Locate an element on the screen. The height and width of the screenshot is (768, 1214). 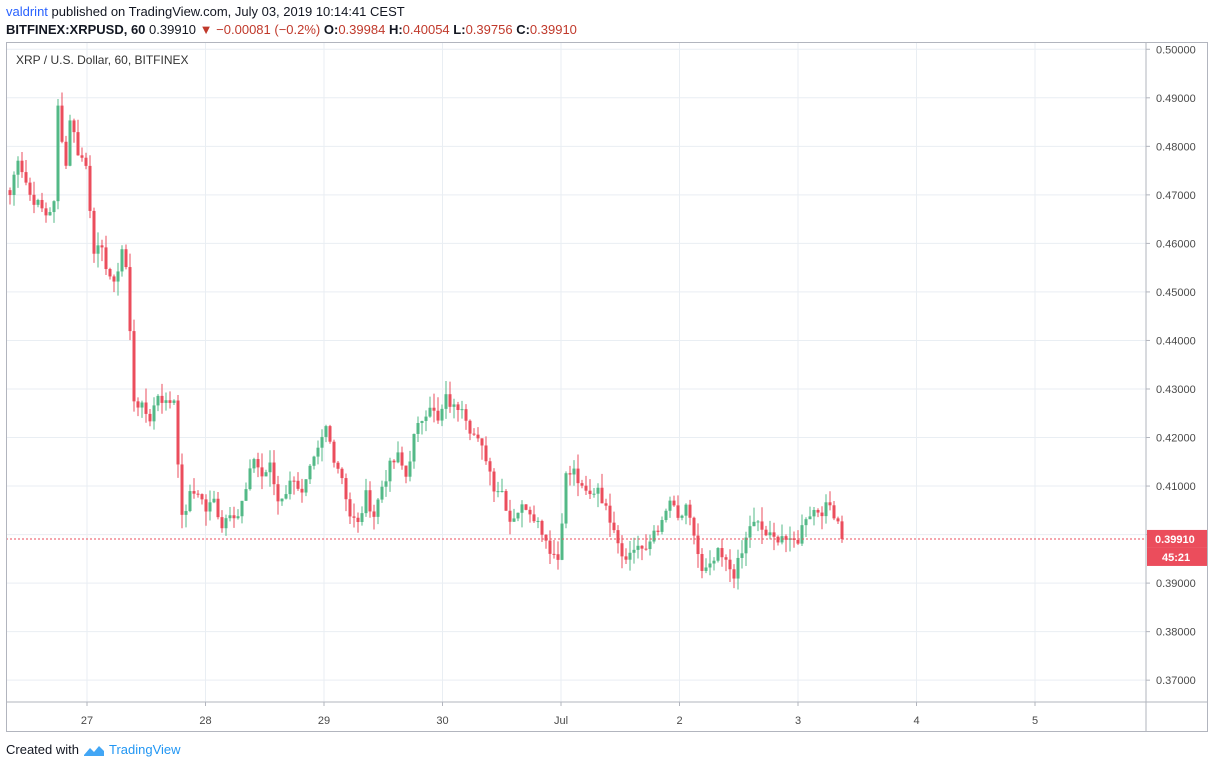
tradingview-link: TradingView is located at coordinates (144, 749).